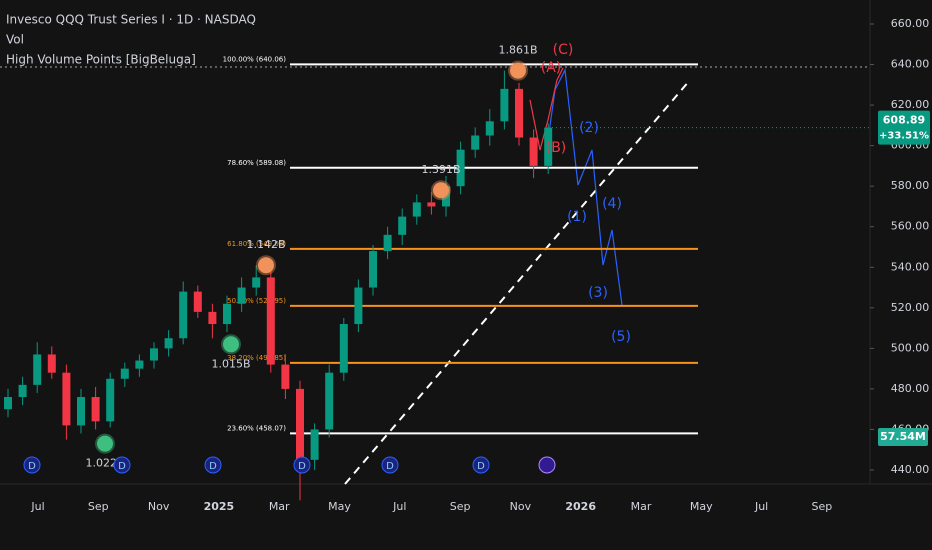 The image size is (932, 550). Describe the element at coordinates (547, 465) in the screenshot. I see `event-icon` at that location.